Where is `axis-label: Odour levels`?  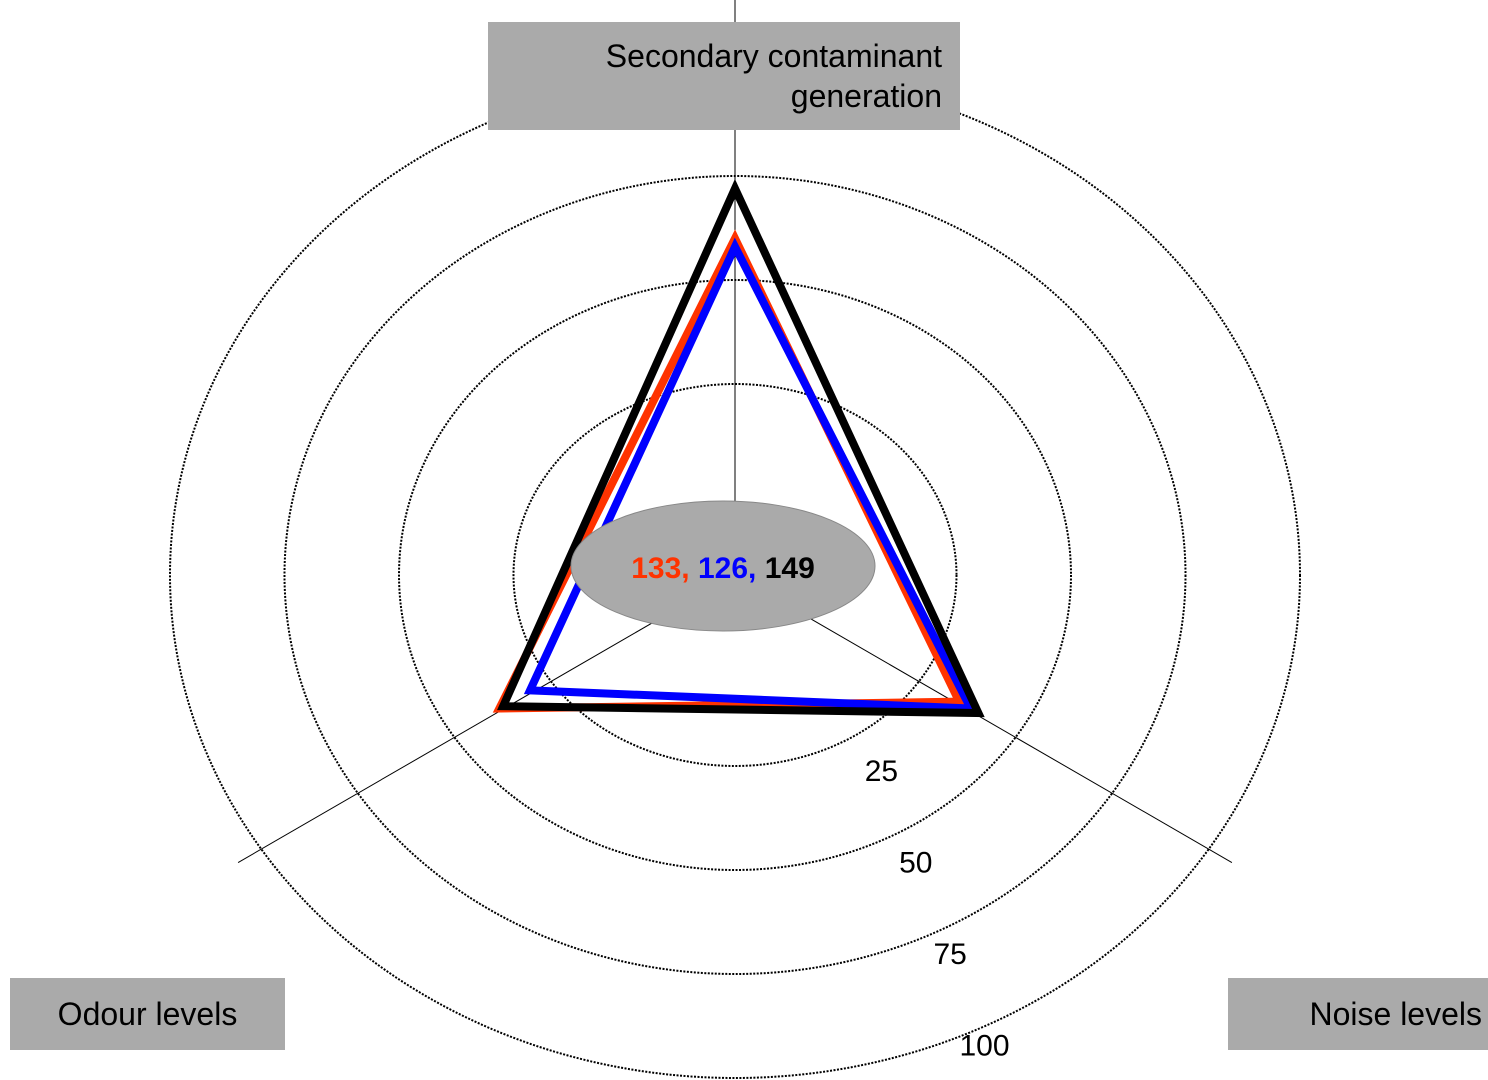 axis-label: Odour levels is located at coordinates (147, 1014).